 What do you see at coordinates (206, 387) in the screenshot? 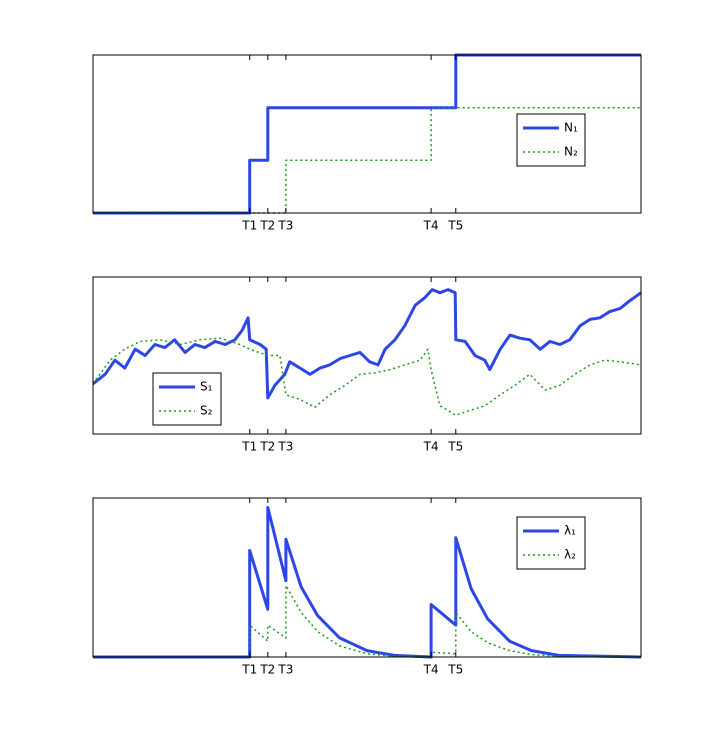
I see `legend-label: S₁` at bounding box center [206, 387].